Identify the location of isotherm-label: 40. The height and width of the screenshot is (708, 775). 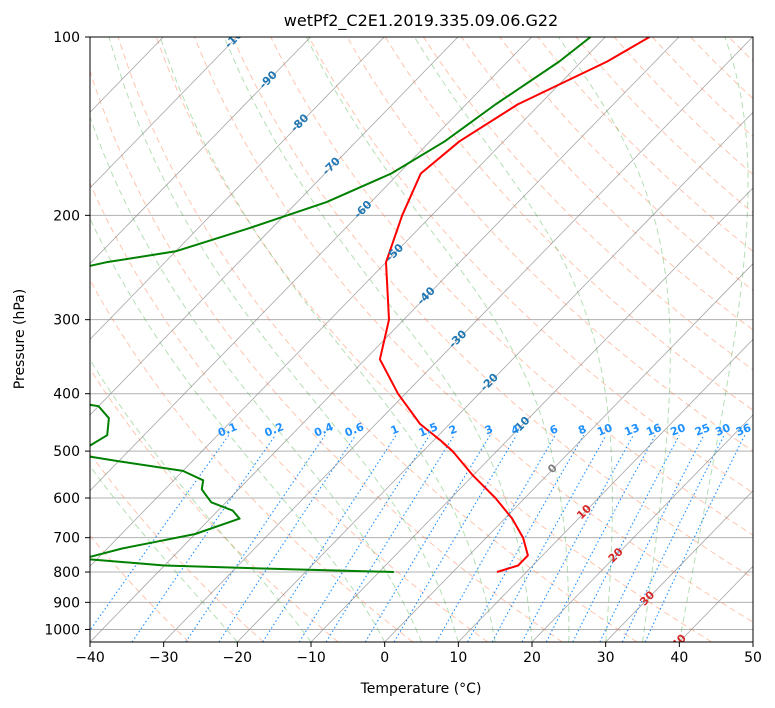
(679, 641).